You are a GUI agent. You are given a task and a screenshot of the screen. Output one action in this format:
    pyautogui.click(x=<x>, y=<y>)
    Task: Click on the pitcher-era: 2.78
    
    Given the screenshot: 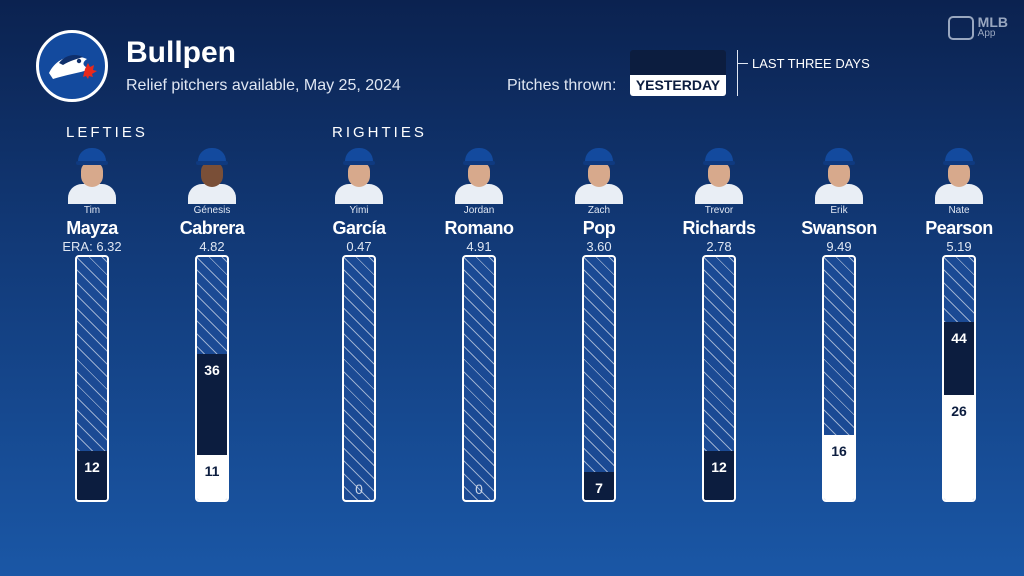 What is the action you would take?
    pyautogui.click(x=719, y=246)
    